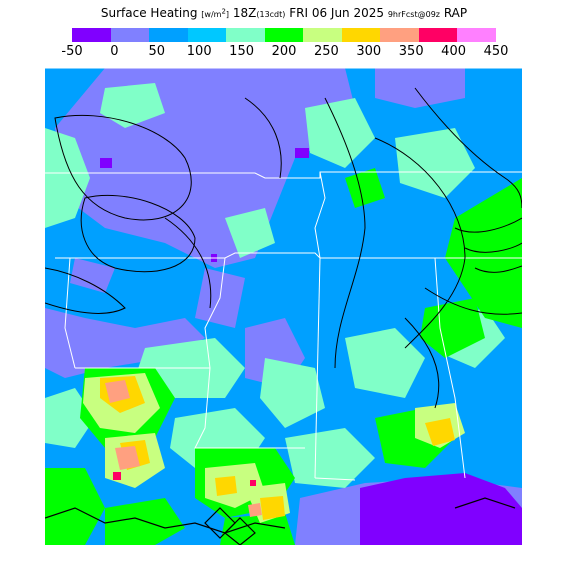 The height and width of the screenshot is (568, 568). What do you see at coordinates (326, 51) in the screenshot?
I see `legend-tick-label: 250` at bounding box center [326, 51].